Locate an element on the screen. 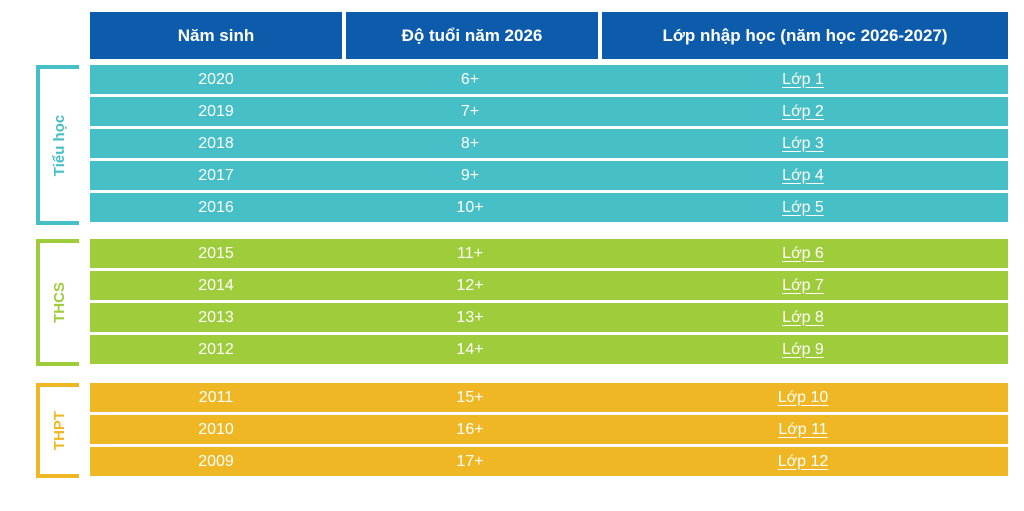 The height and width of the screenshot is (511, 1024). table-row: 2019 7+ Lớp 2 is located at coordinates (549, 111).